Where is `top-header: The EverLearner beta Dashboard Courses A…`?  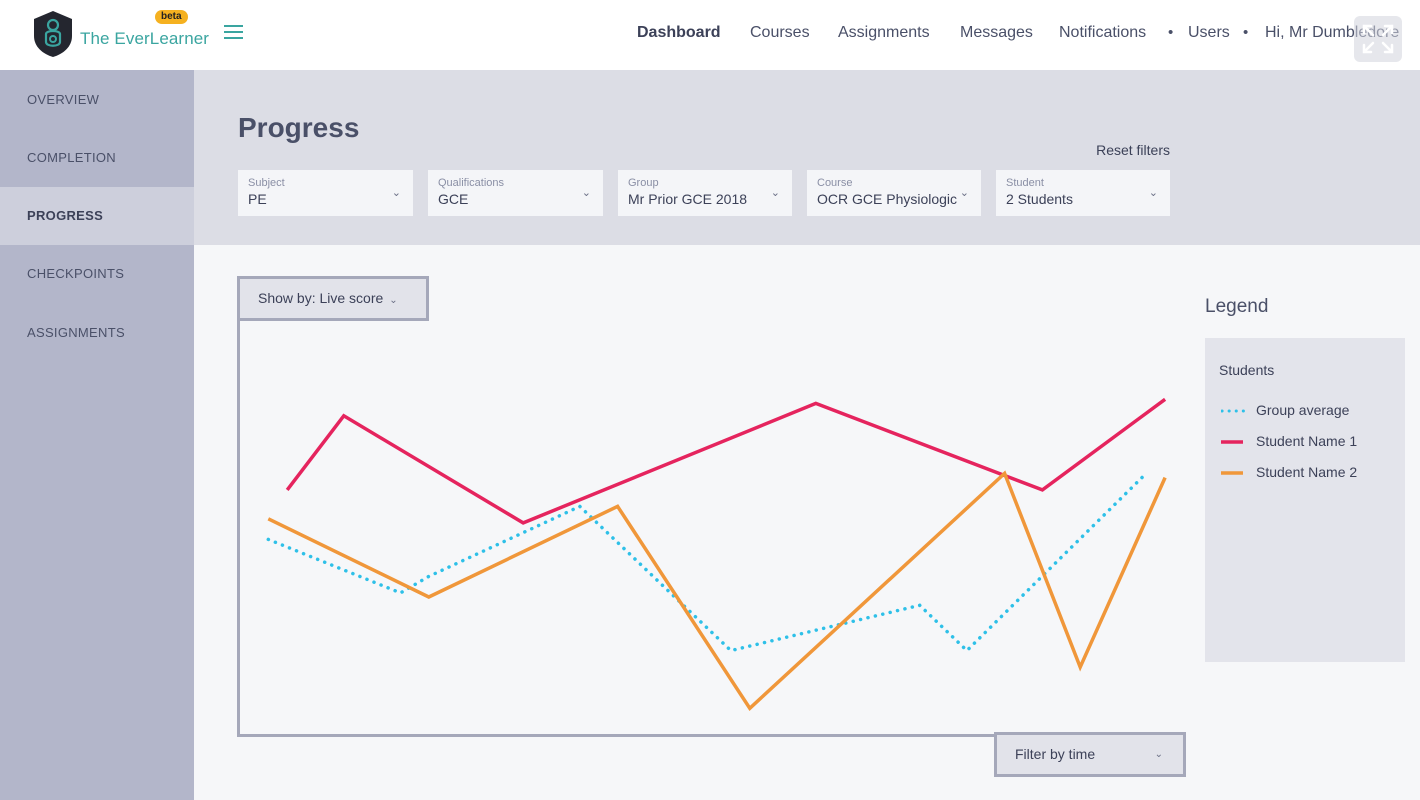
top-header: The EverLearner beta Dashboard Courses A… is located at coordinates (710, 35).